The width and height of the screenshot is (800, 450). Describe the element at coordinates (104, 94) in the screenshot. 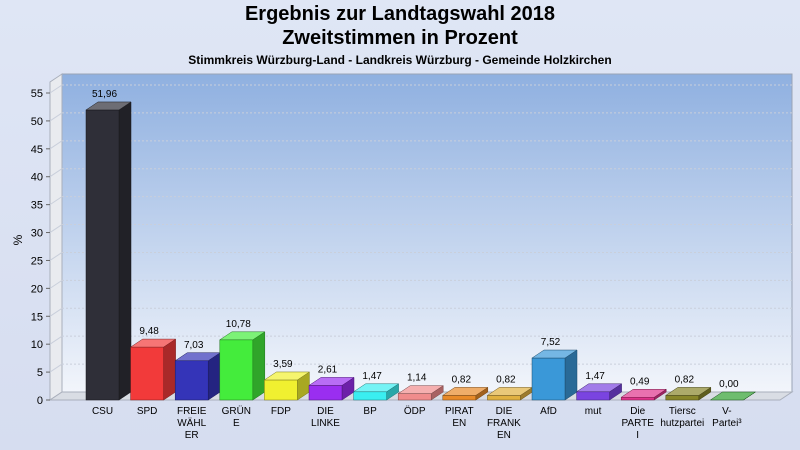

I see `data-label: 51,96` at that location.